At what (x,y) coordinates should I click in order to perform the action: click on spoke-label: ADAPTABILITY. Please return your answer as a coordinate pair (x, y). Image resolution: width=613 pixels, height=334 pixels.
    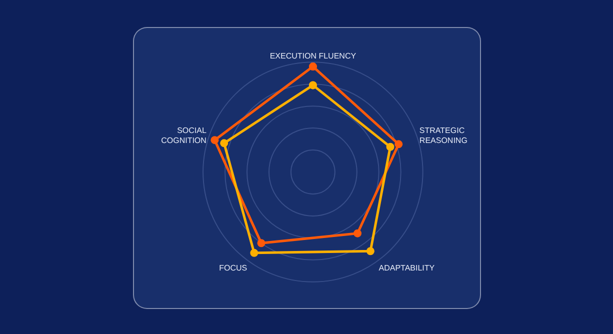
    Looking at the image, I should click on (407, 268).